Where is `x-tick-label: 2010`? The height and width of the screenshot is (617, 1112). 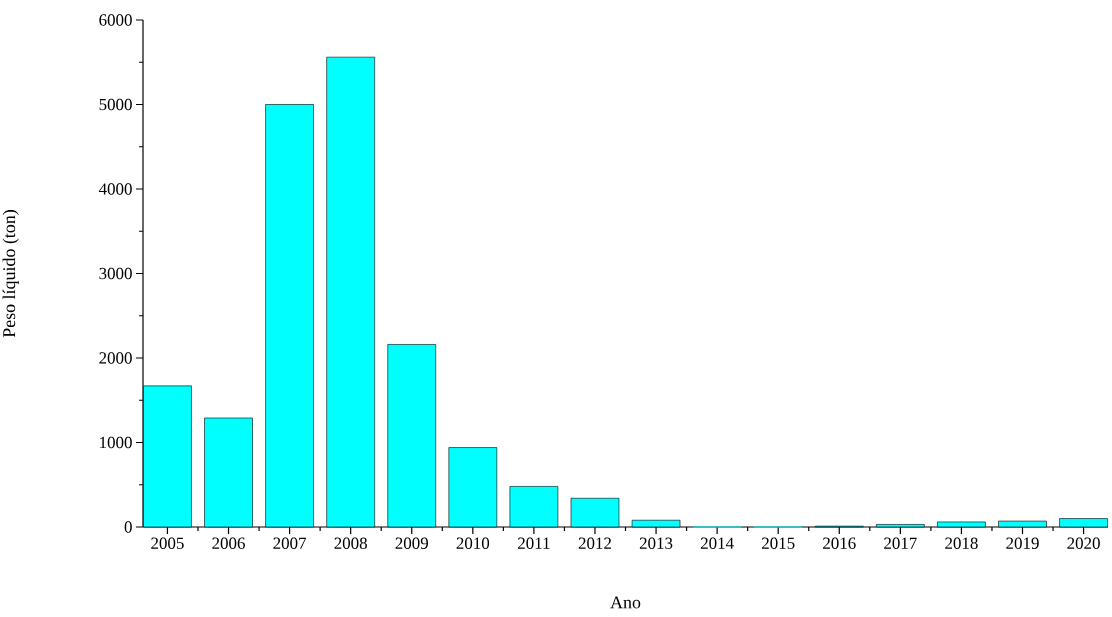 x-tick-label: 2010 is located at coordinates (473, 543).